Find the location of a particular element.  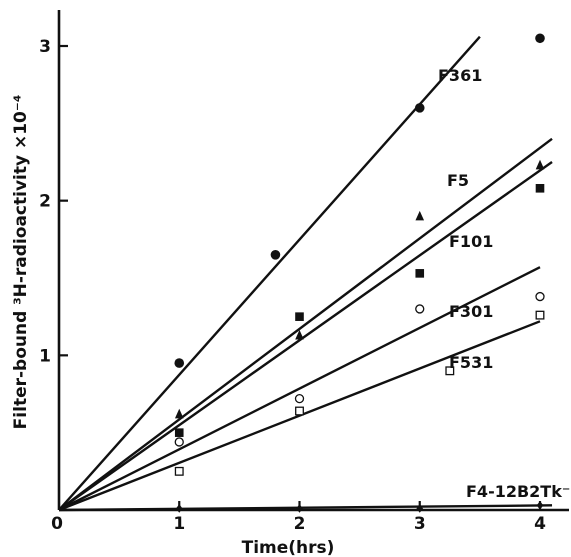

x-tick-label: 2 is located at coordinates (300, 524).